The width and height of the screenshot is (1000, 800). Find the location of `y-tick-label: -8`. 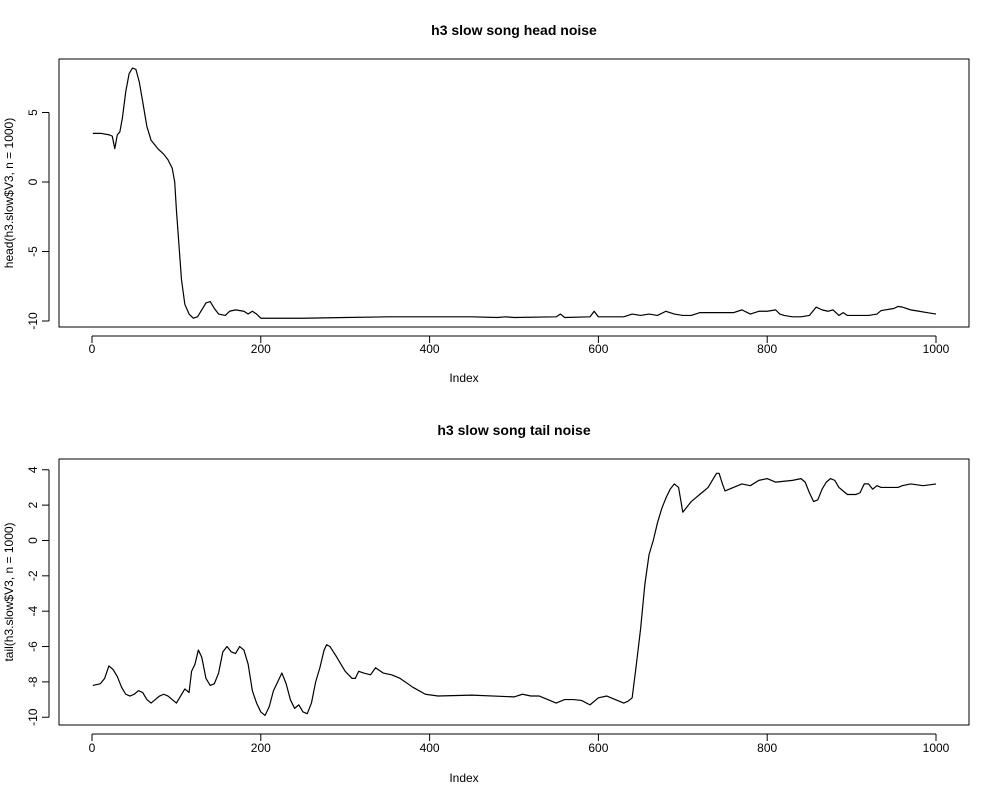

y-tick-label: -8 is located at coordinates (33, 681).